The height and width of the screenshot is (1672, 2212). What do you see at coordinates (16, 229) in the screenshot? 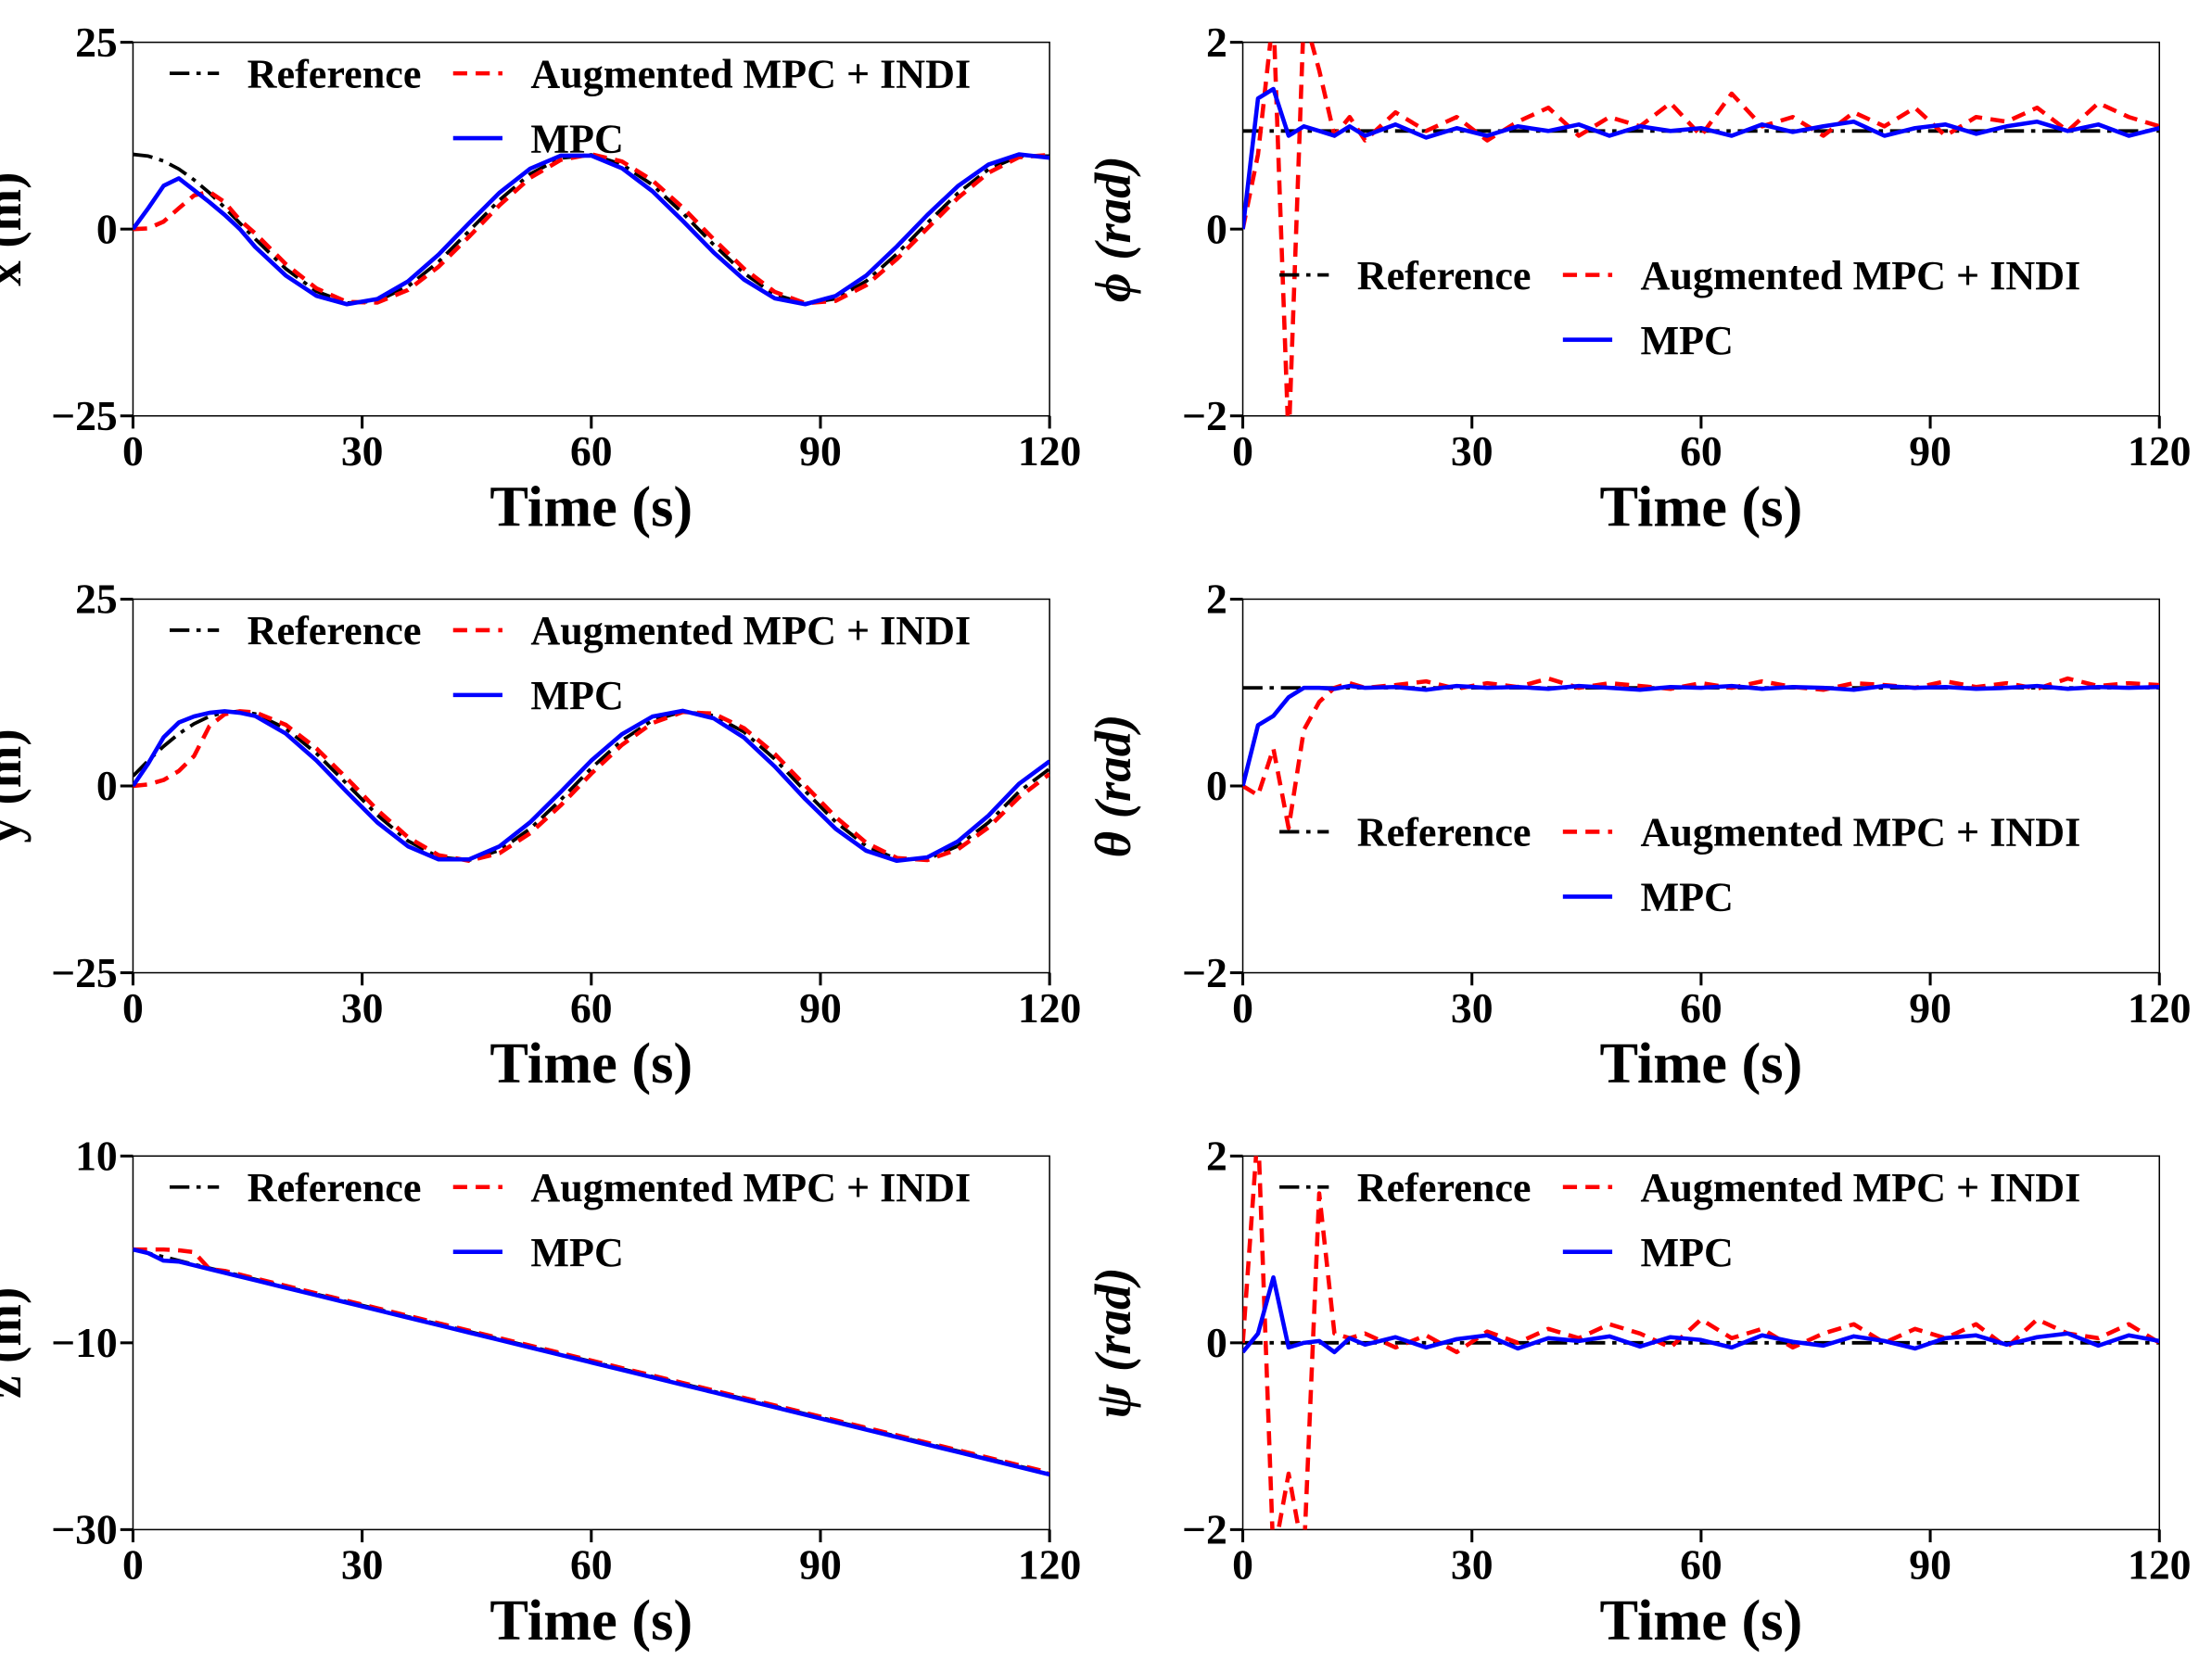
I see `y-axis-label: x (m)` at bounding box center [16, 229].